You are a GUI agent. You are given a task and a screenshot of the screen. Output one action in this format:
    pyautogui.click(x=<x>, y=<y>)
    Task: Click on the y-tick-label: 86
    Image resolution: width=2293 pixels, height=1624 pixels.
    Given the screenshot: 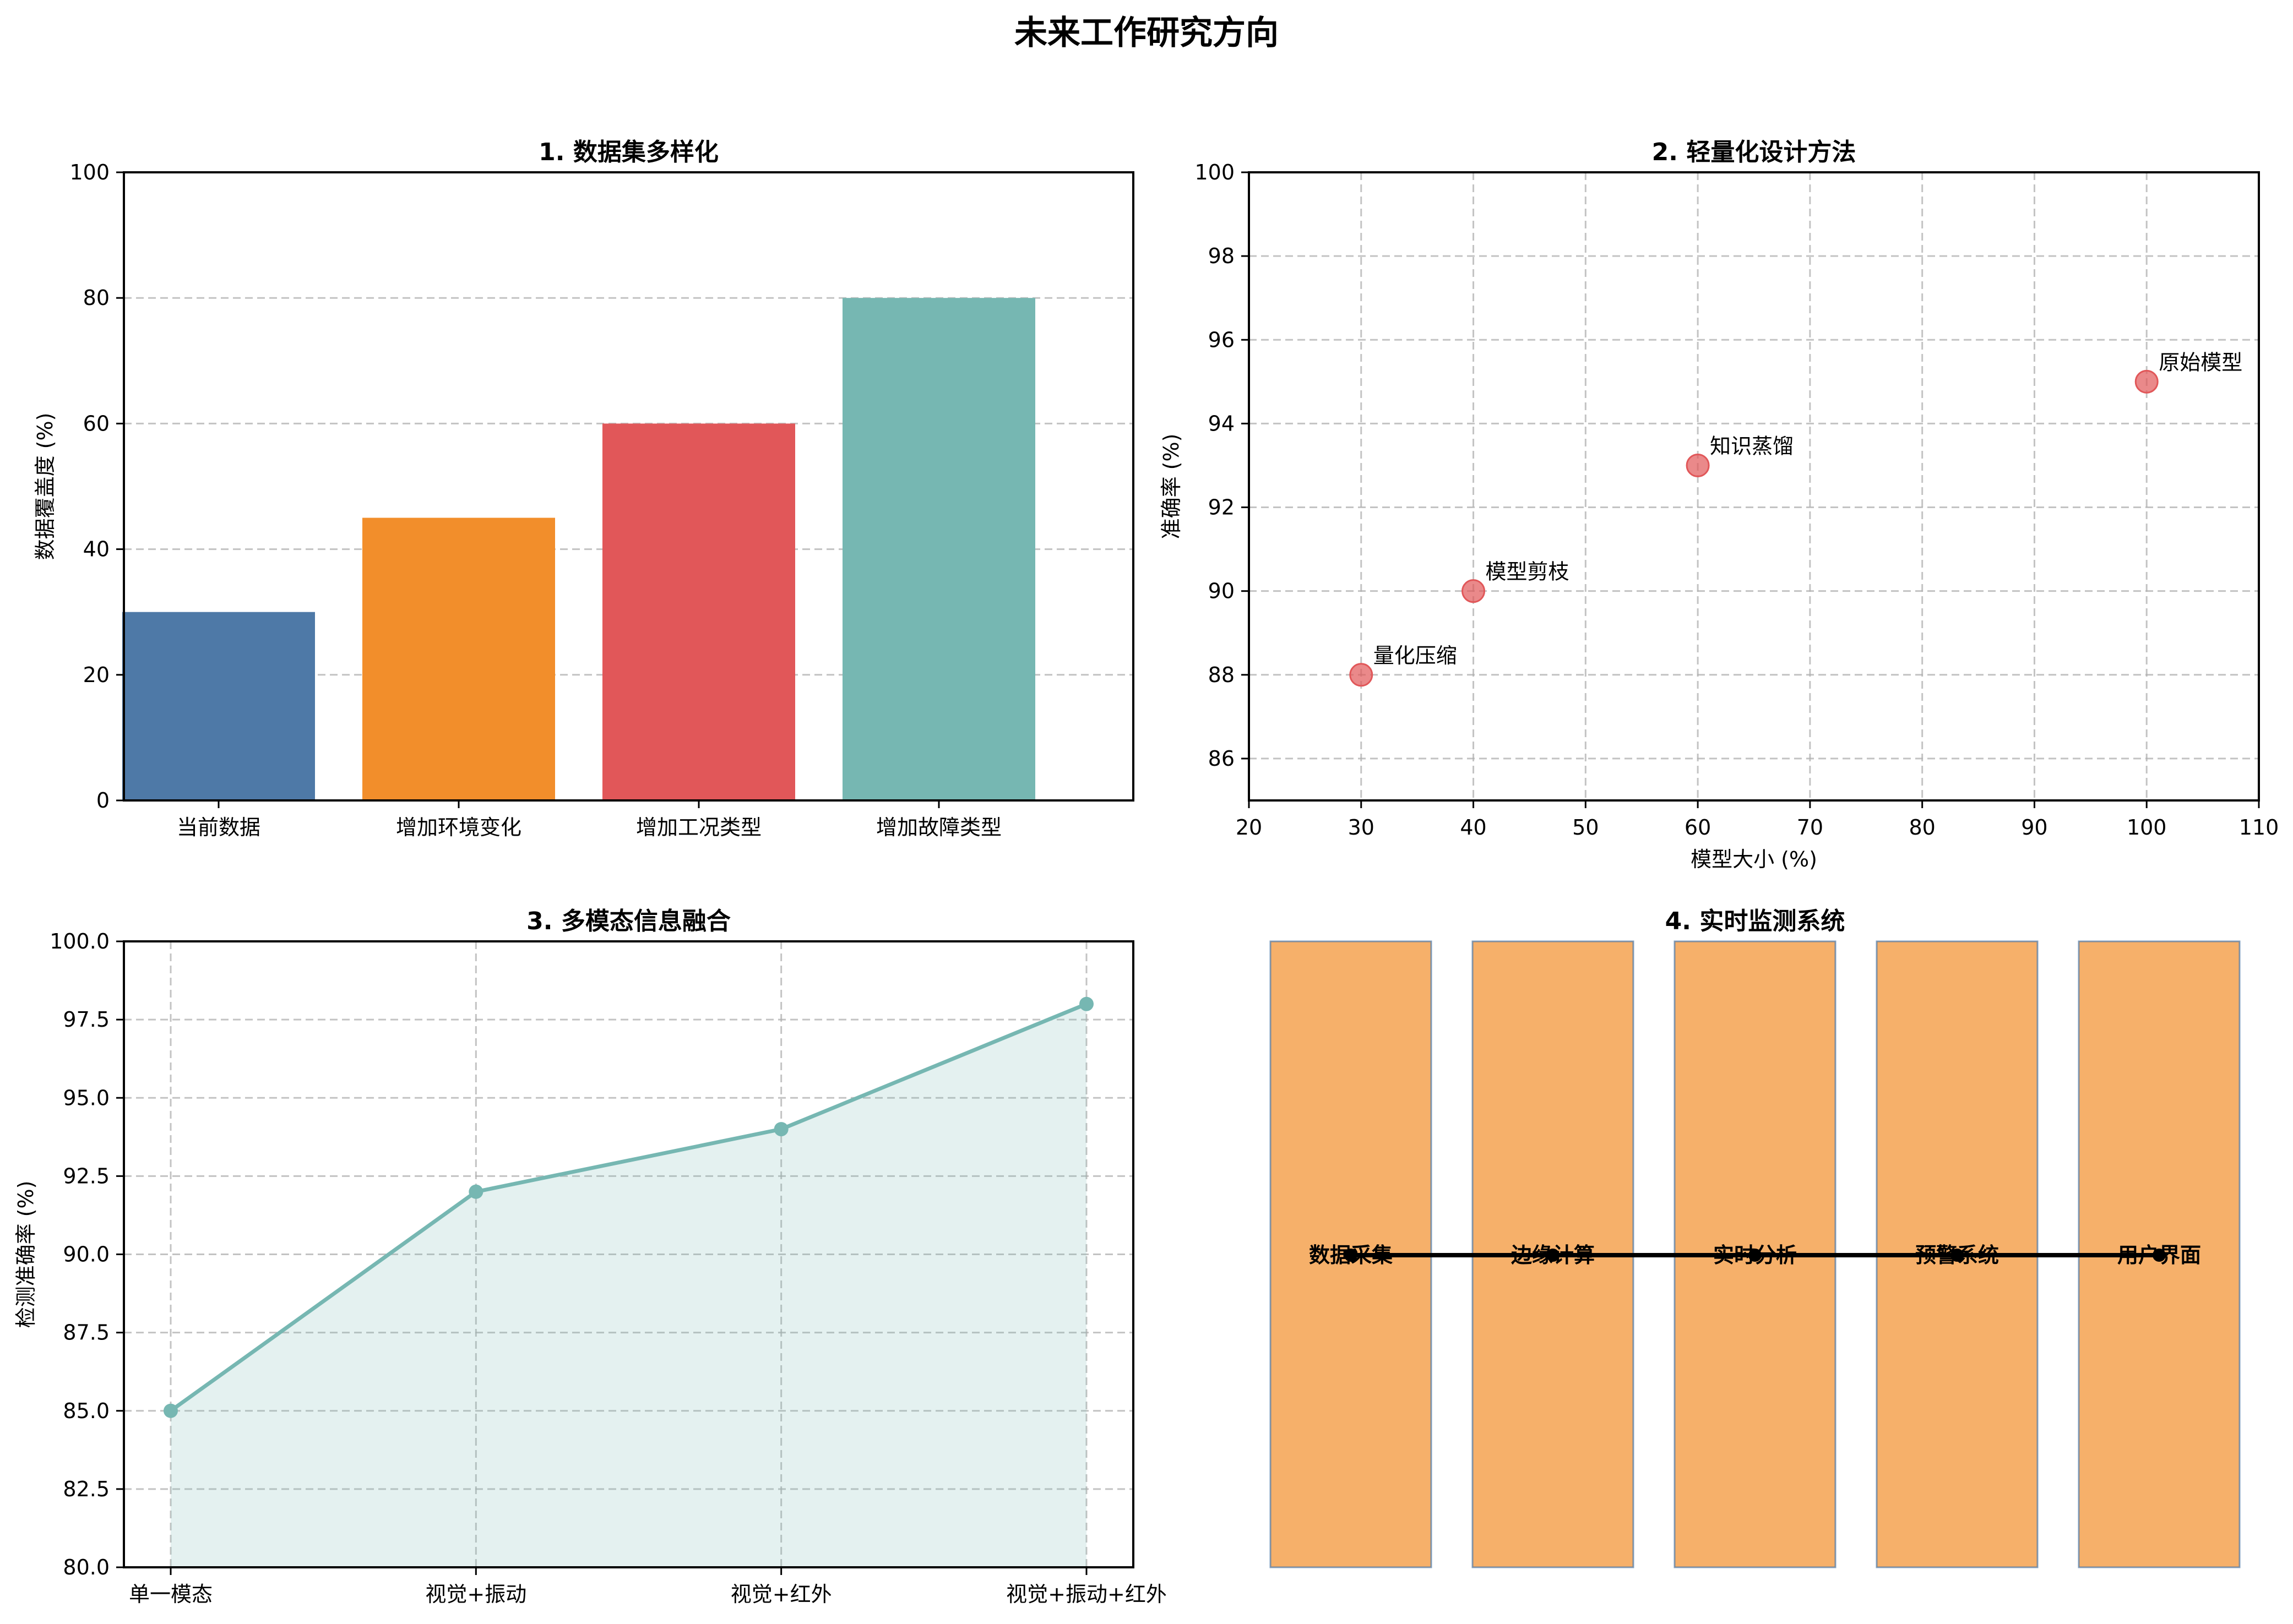 What is the action you would take?
    pyautogui.click(x=1221, y=758)
    